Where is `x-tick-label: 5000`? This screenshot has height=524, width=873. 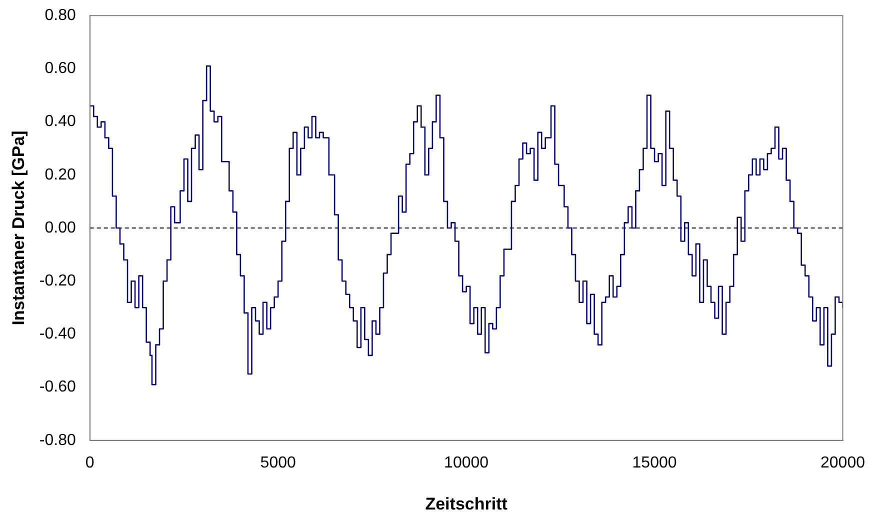 x-tick-label: 5000 is located at coordinates (278, 463).